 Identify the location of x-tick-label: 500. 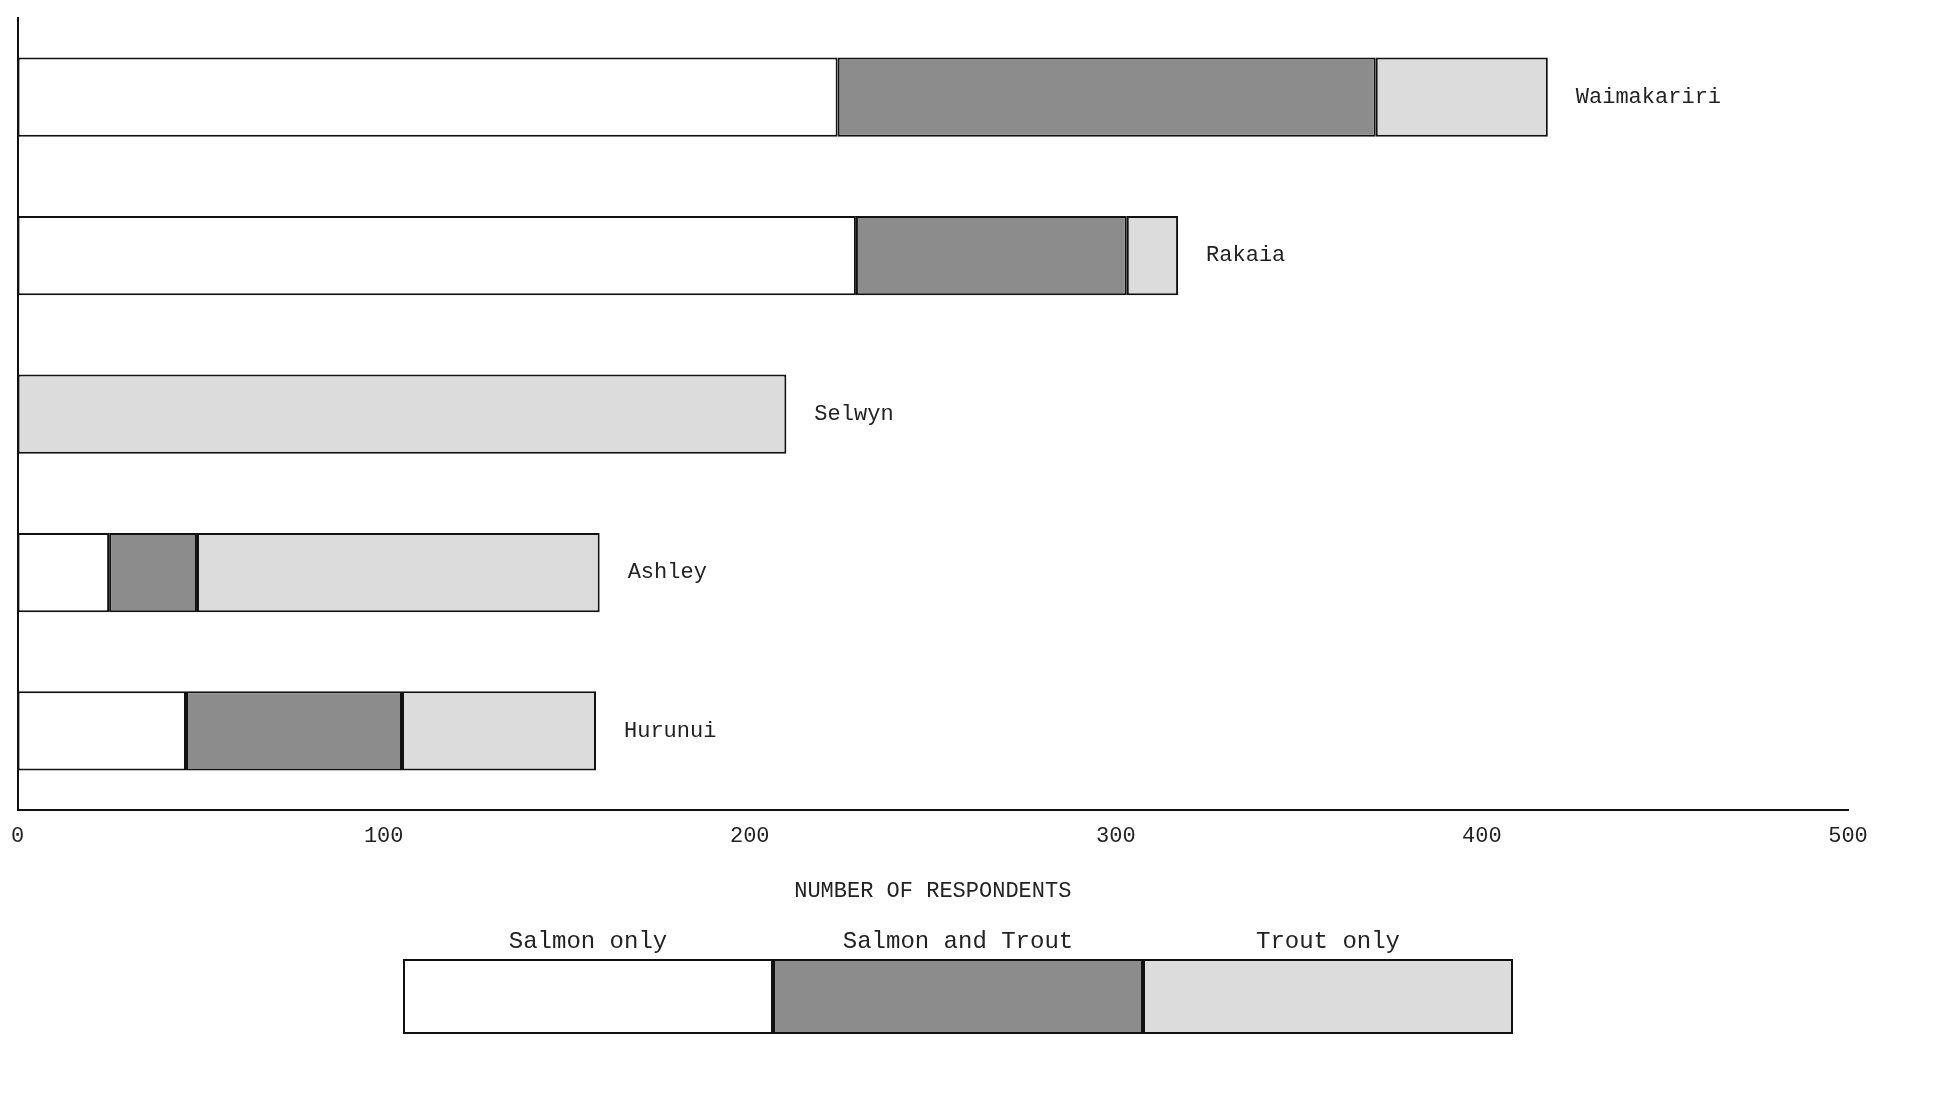
(1848, 837).